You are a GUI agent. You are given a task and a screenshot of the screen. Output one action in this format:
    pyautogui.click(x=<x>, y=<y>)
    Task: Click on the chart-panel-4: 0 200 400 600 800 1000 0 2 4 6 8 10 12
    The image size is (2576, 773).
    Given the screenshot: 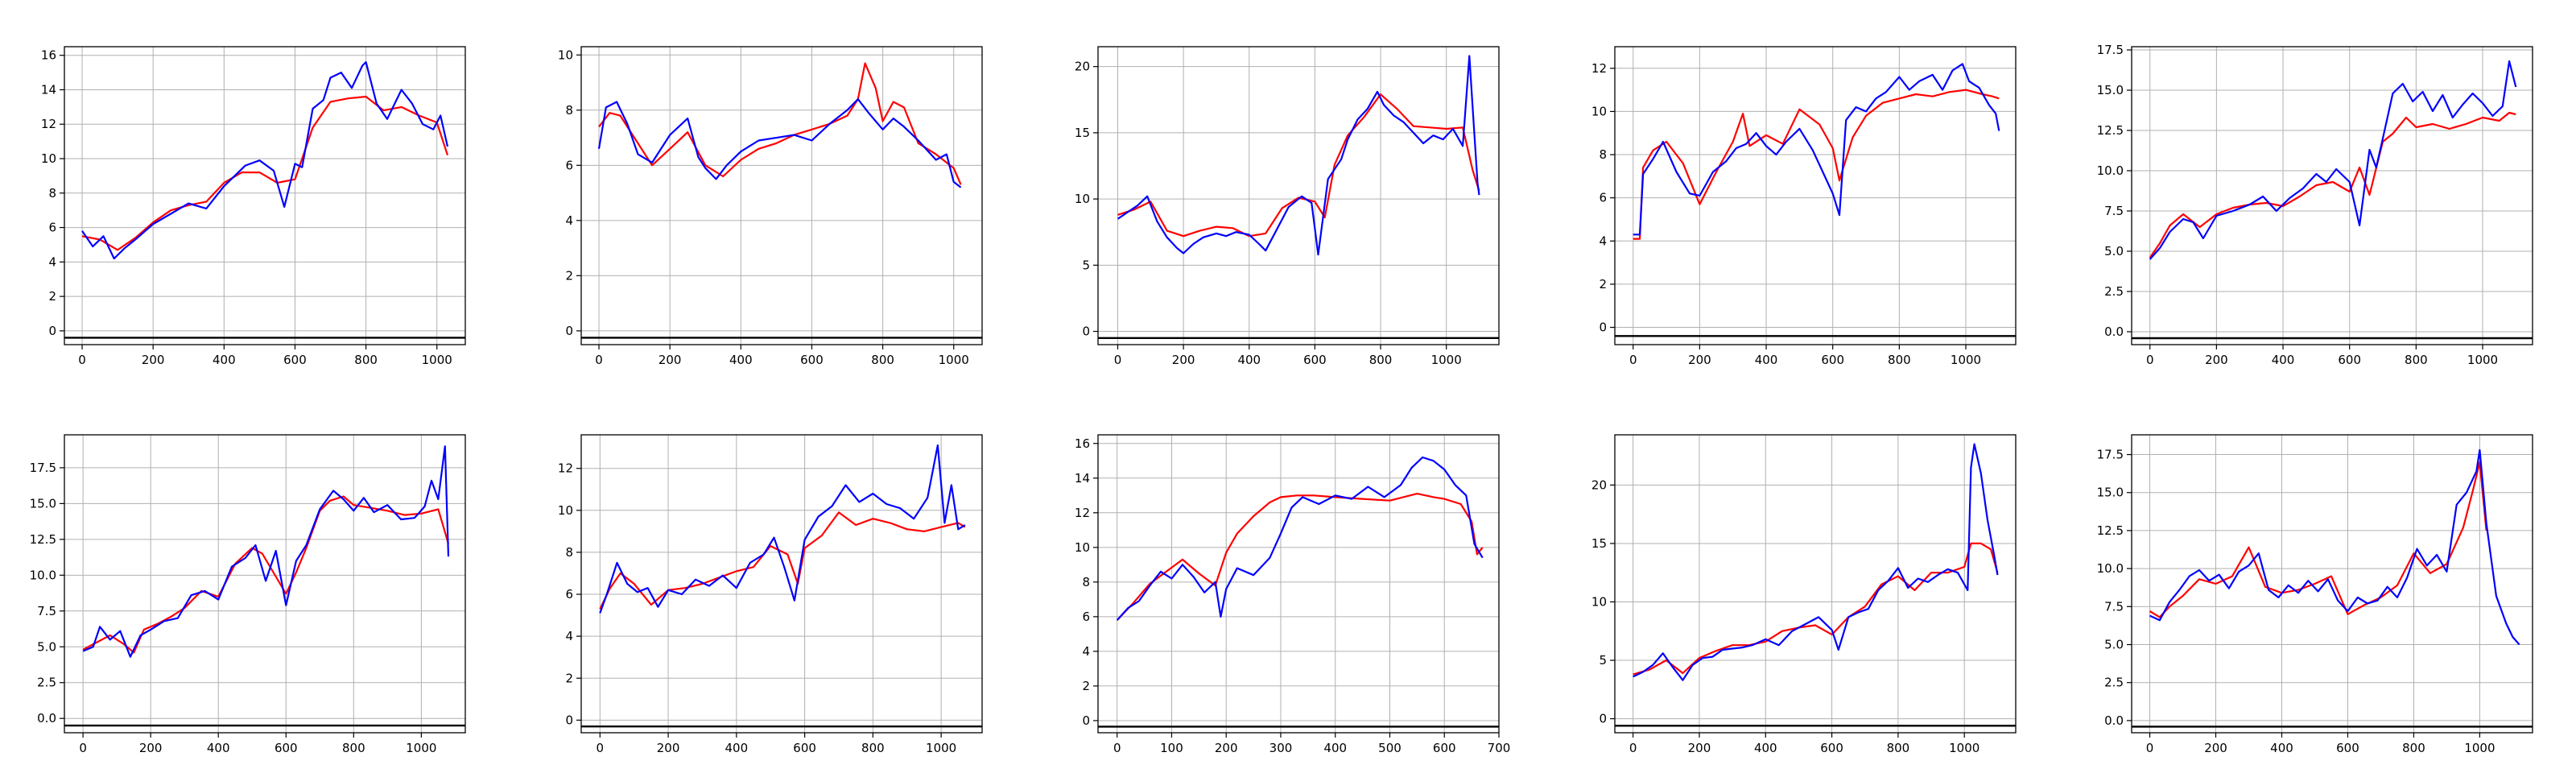 What is the action you would take?
    pyautogui.click(x=1804, y=206)
    